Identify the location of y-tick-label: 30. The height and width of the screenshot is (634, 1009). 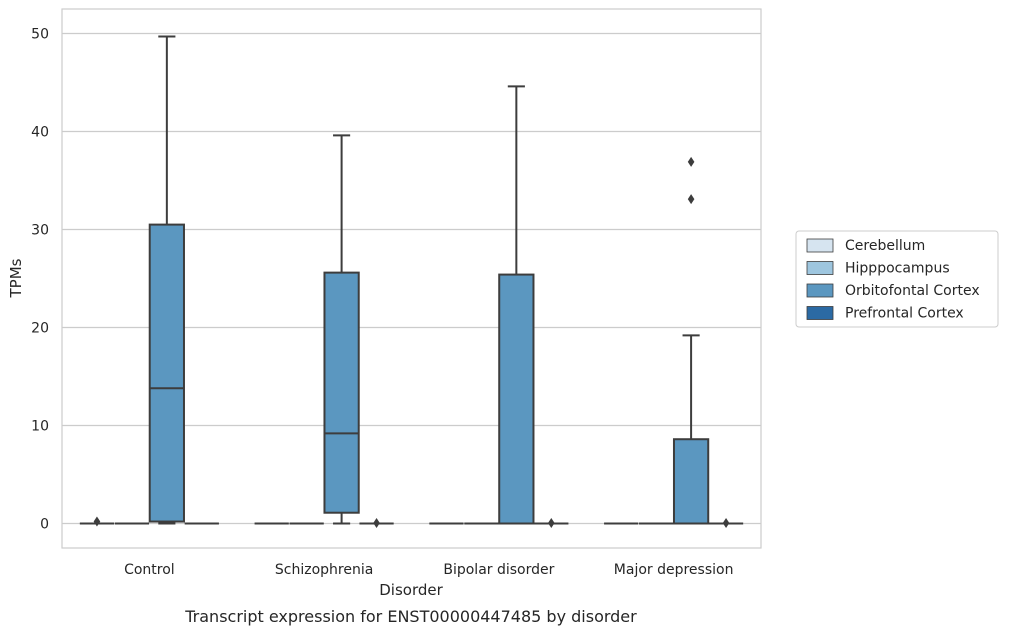
(40, 231).